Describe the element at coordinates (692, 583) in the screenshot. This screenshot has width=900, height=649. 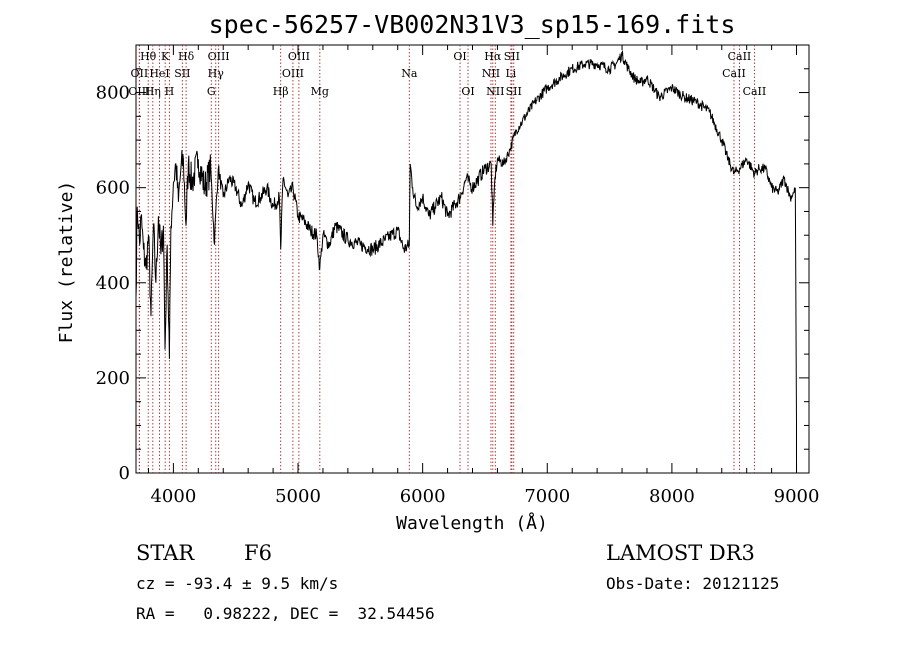
I see `obs-date: Obs-Date: 20121125` at that location.